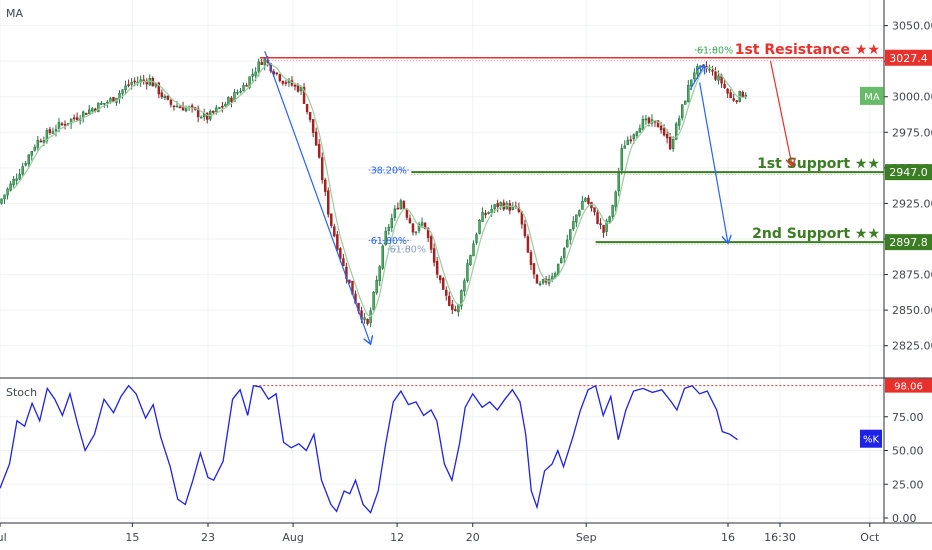  What do you see at coordinates (871, 438) in the screenshot?
I see `stoch-k-badge` at bounding box center [871, 438].